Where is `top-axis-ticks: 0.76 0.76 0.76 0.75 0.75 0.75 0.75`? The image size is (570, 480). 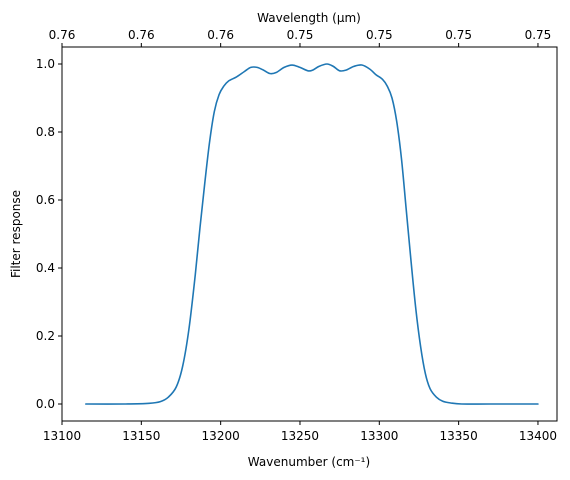 top-axis-ticks: 0.76 0.76 0.76 0.75 0.75 0.75 0.75 is located at coordinates (300, 37).